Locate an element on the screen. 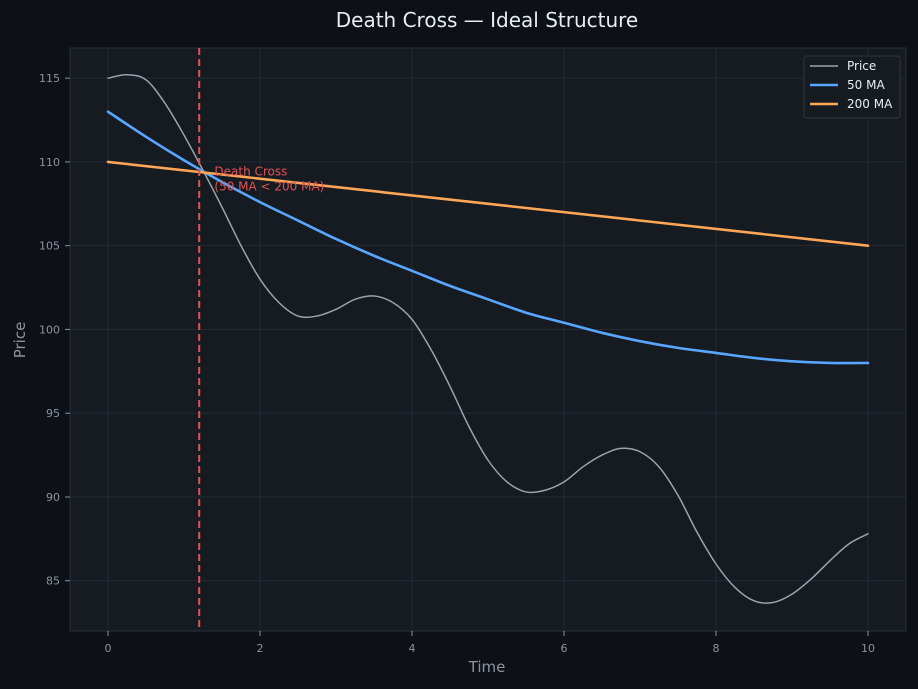 This screenshot has height=689, width=918. x-axis-ticks: 0 2 4 6 8 10 is located at coordinates (490, 643).